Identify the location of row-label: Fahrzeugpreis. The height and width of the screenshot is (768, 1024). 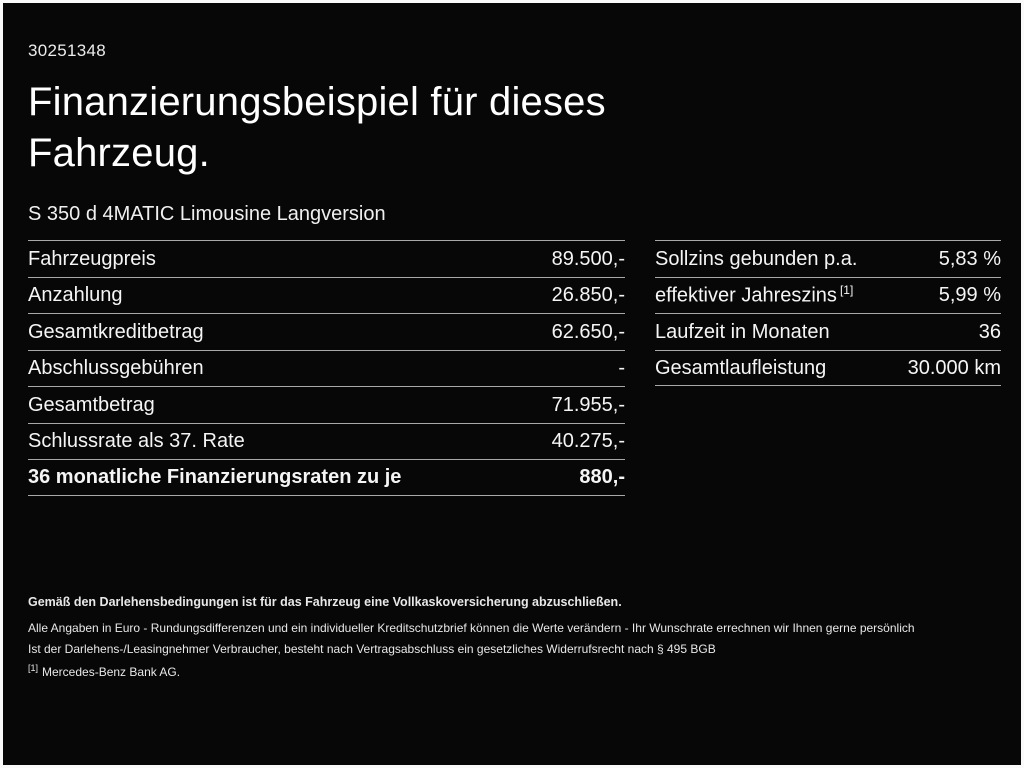
(92, 258).